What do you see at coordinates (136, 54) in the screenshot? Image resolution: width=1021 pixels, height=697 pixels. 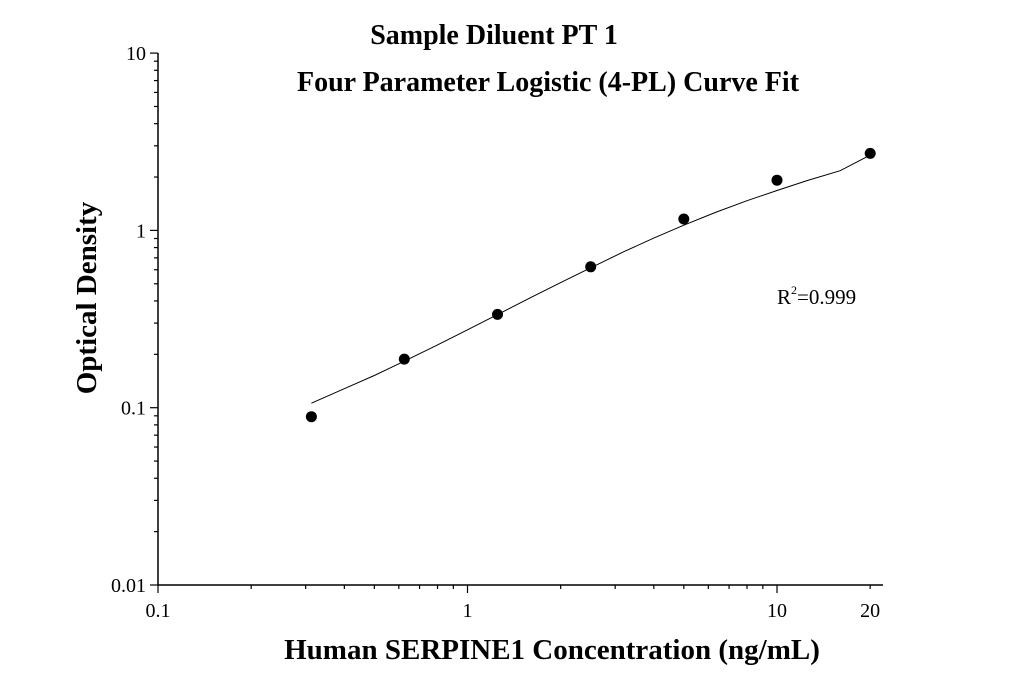 I see `y-tick-label: 10` at bounding box center [136, 54].